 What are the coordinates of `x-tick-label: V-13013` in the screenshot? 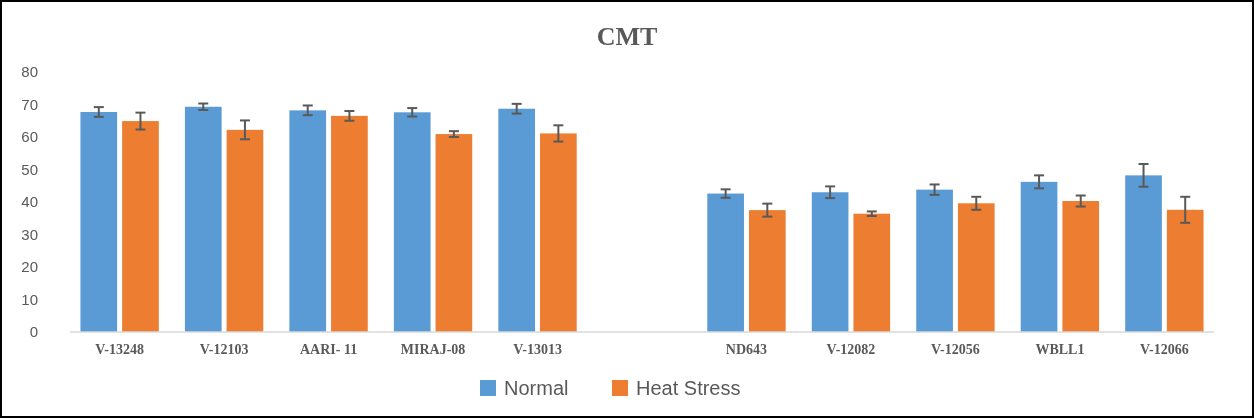 It's located at (537, 349).